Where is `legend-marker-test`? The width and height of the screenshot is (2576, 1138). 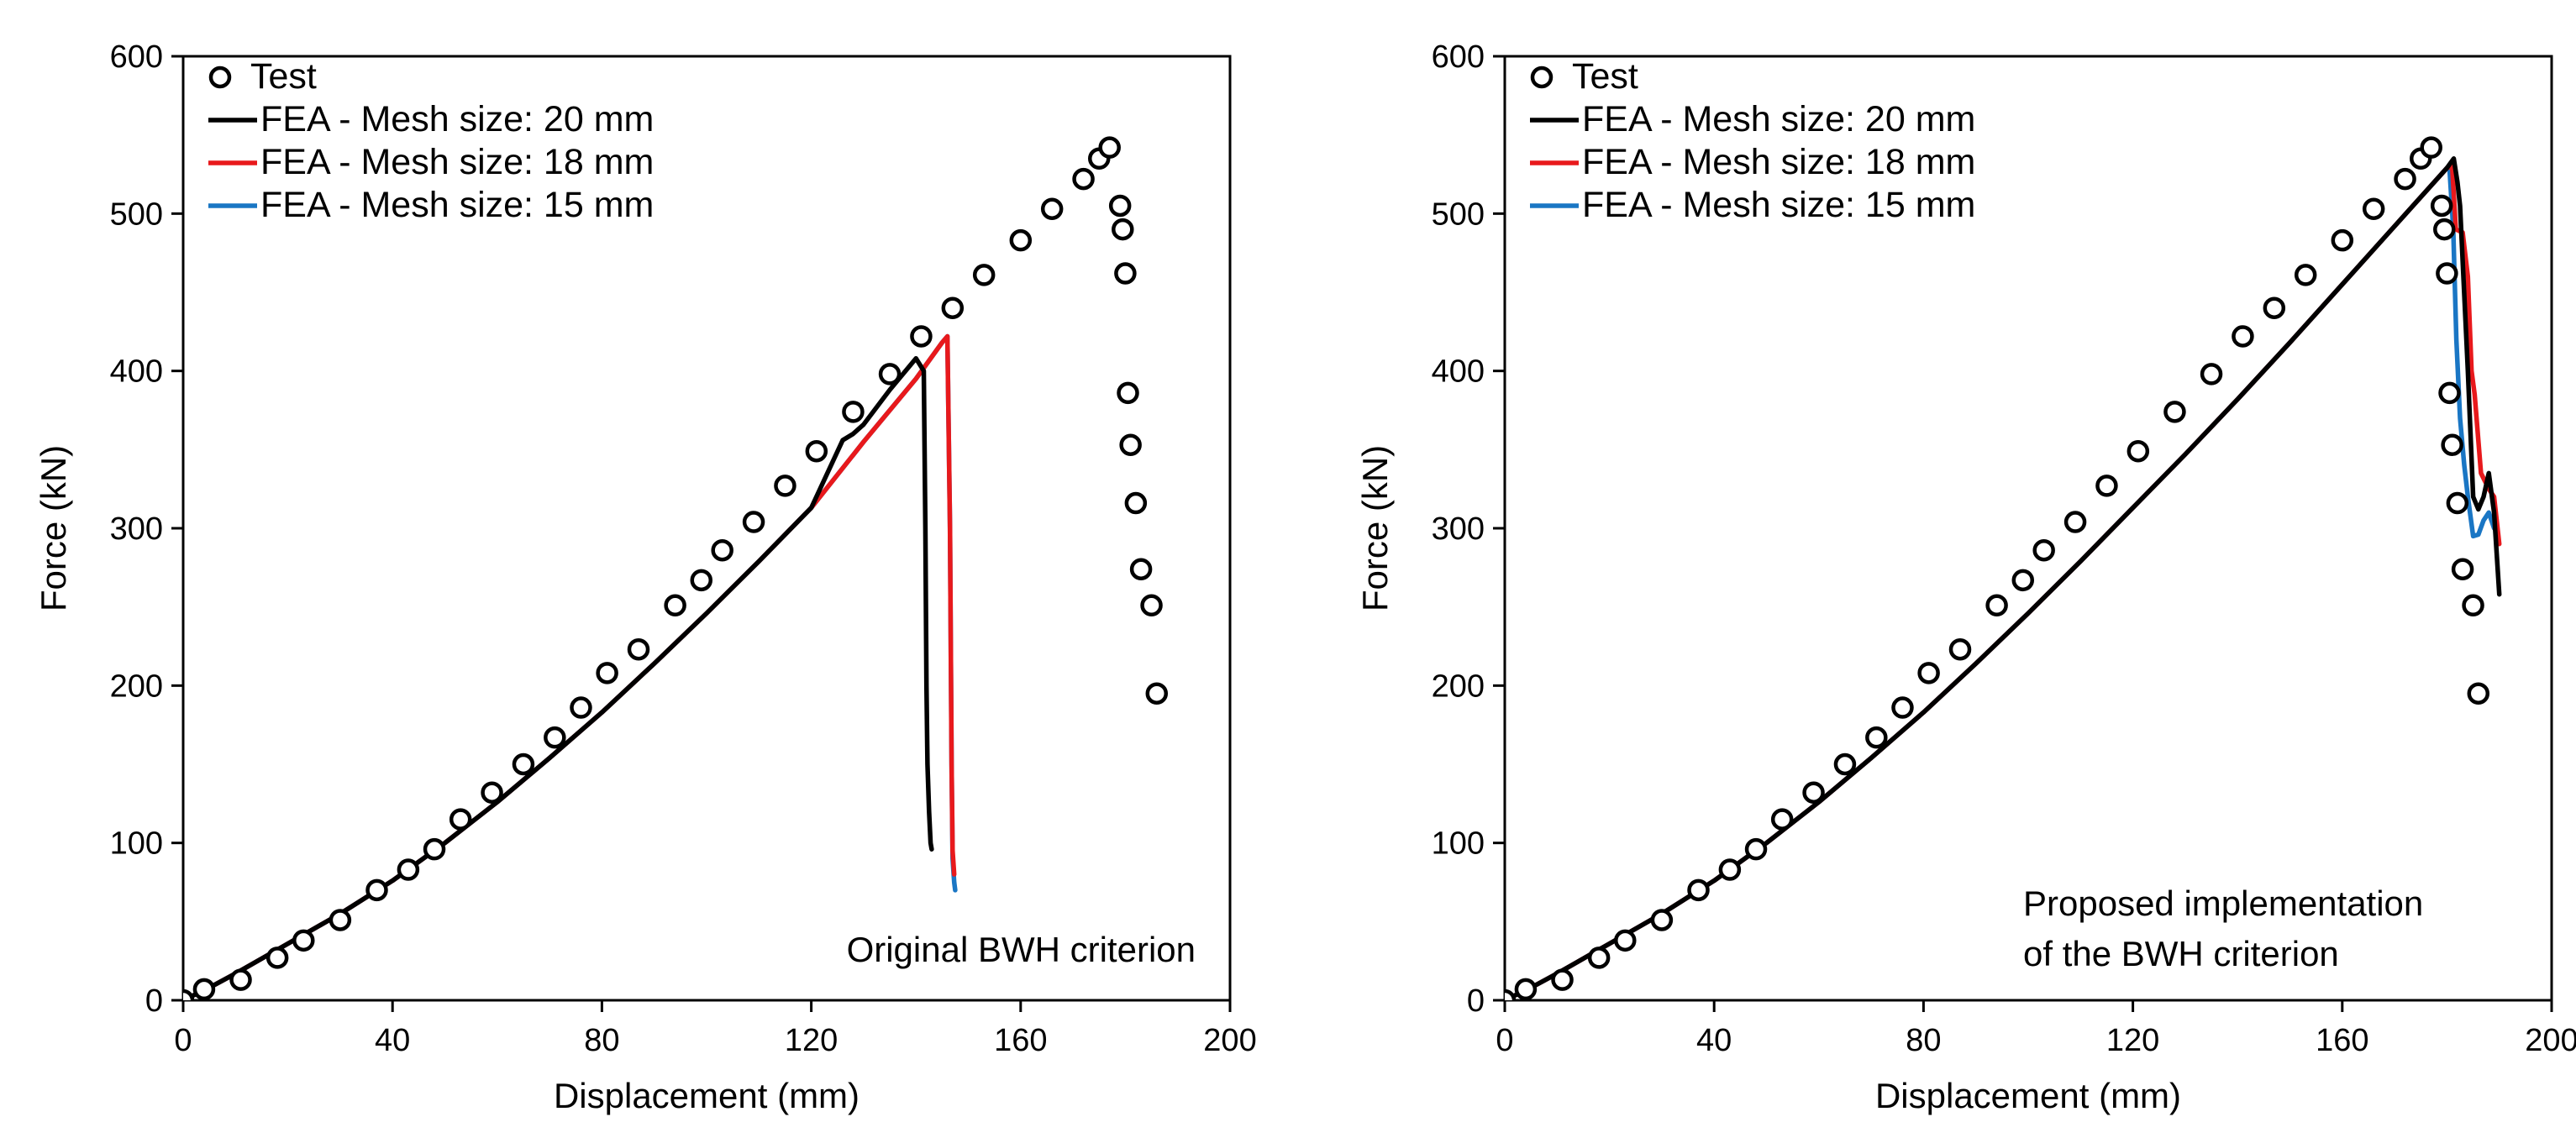 legend-marker-test is located at coordinates (1541, 77).